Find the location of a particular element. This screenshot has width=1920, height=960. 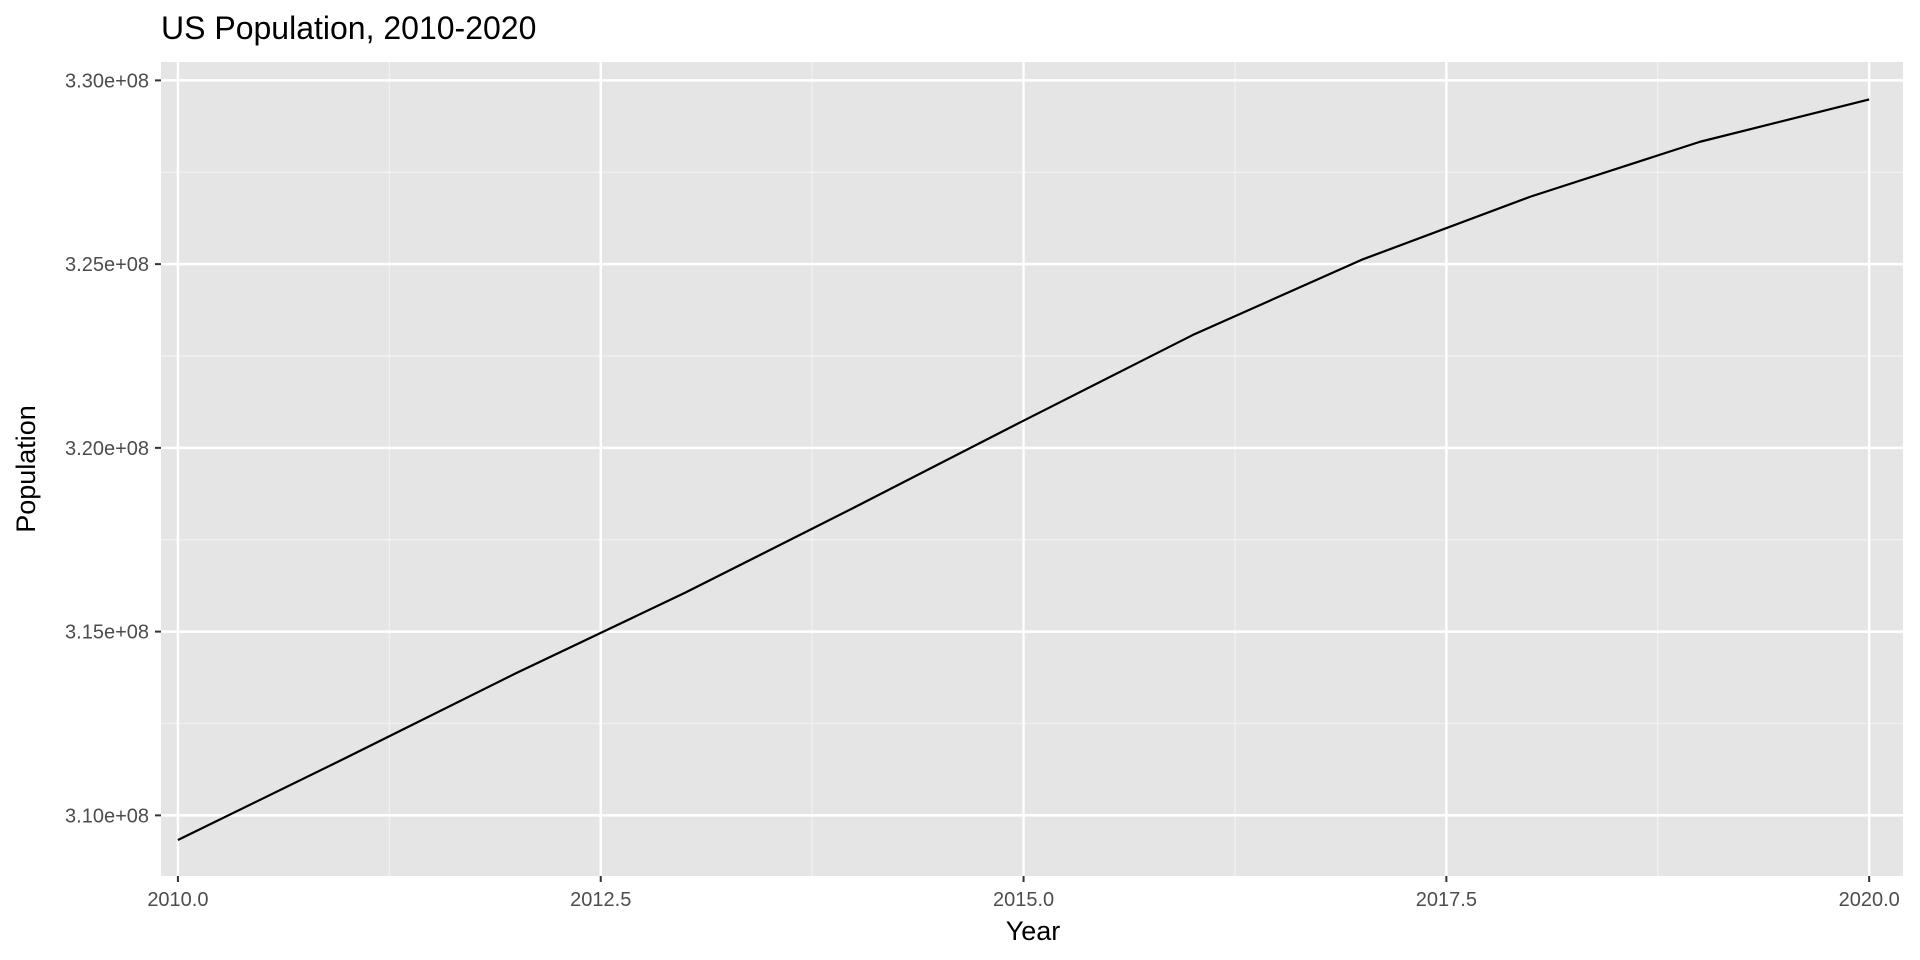

y-tick-label: 3.30e+08 is located at coordinates (107, 81).